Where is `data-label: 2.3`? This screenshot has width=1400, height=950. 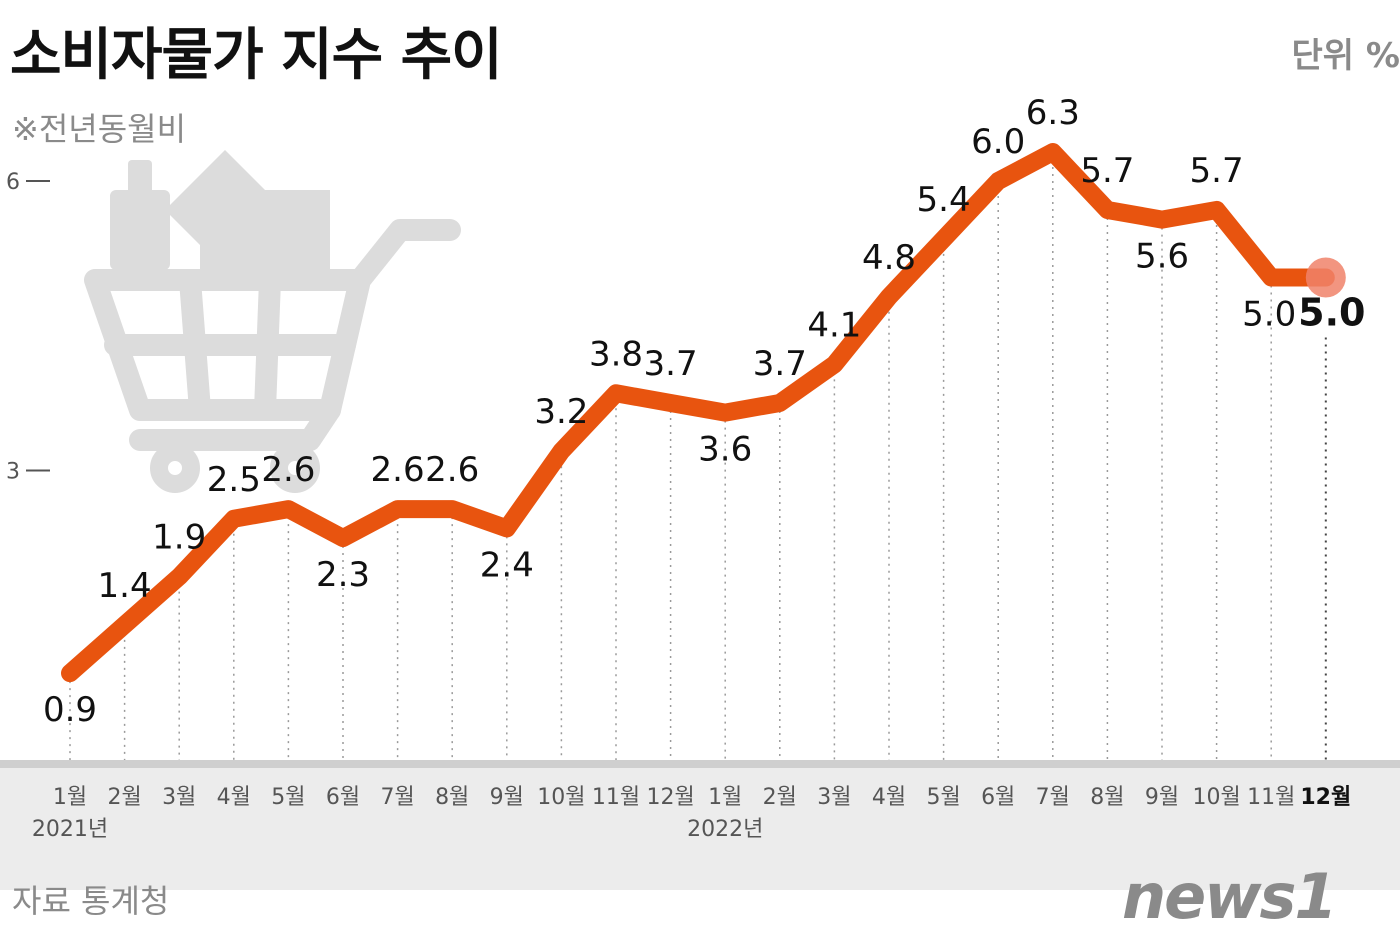
data-label: 2.3 is located at coordinates (343, 575).